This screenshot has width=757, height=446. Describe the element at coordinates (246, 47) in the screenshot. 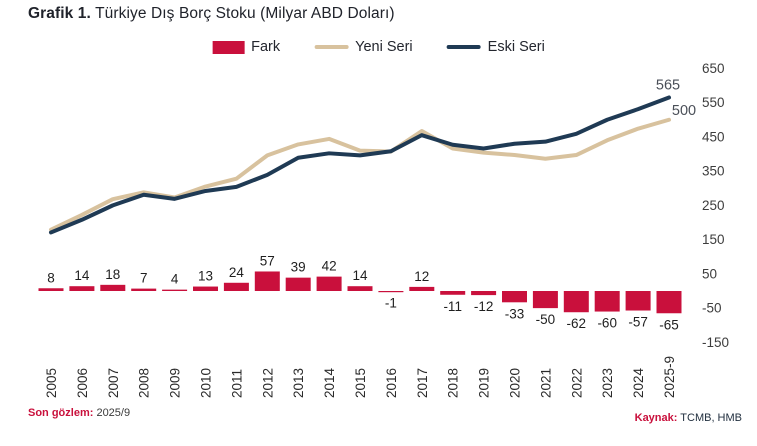

I see `legend-item-fark: Fark` at that location.